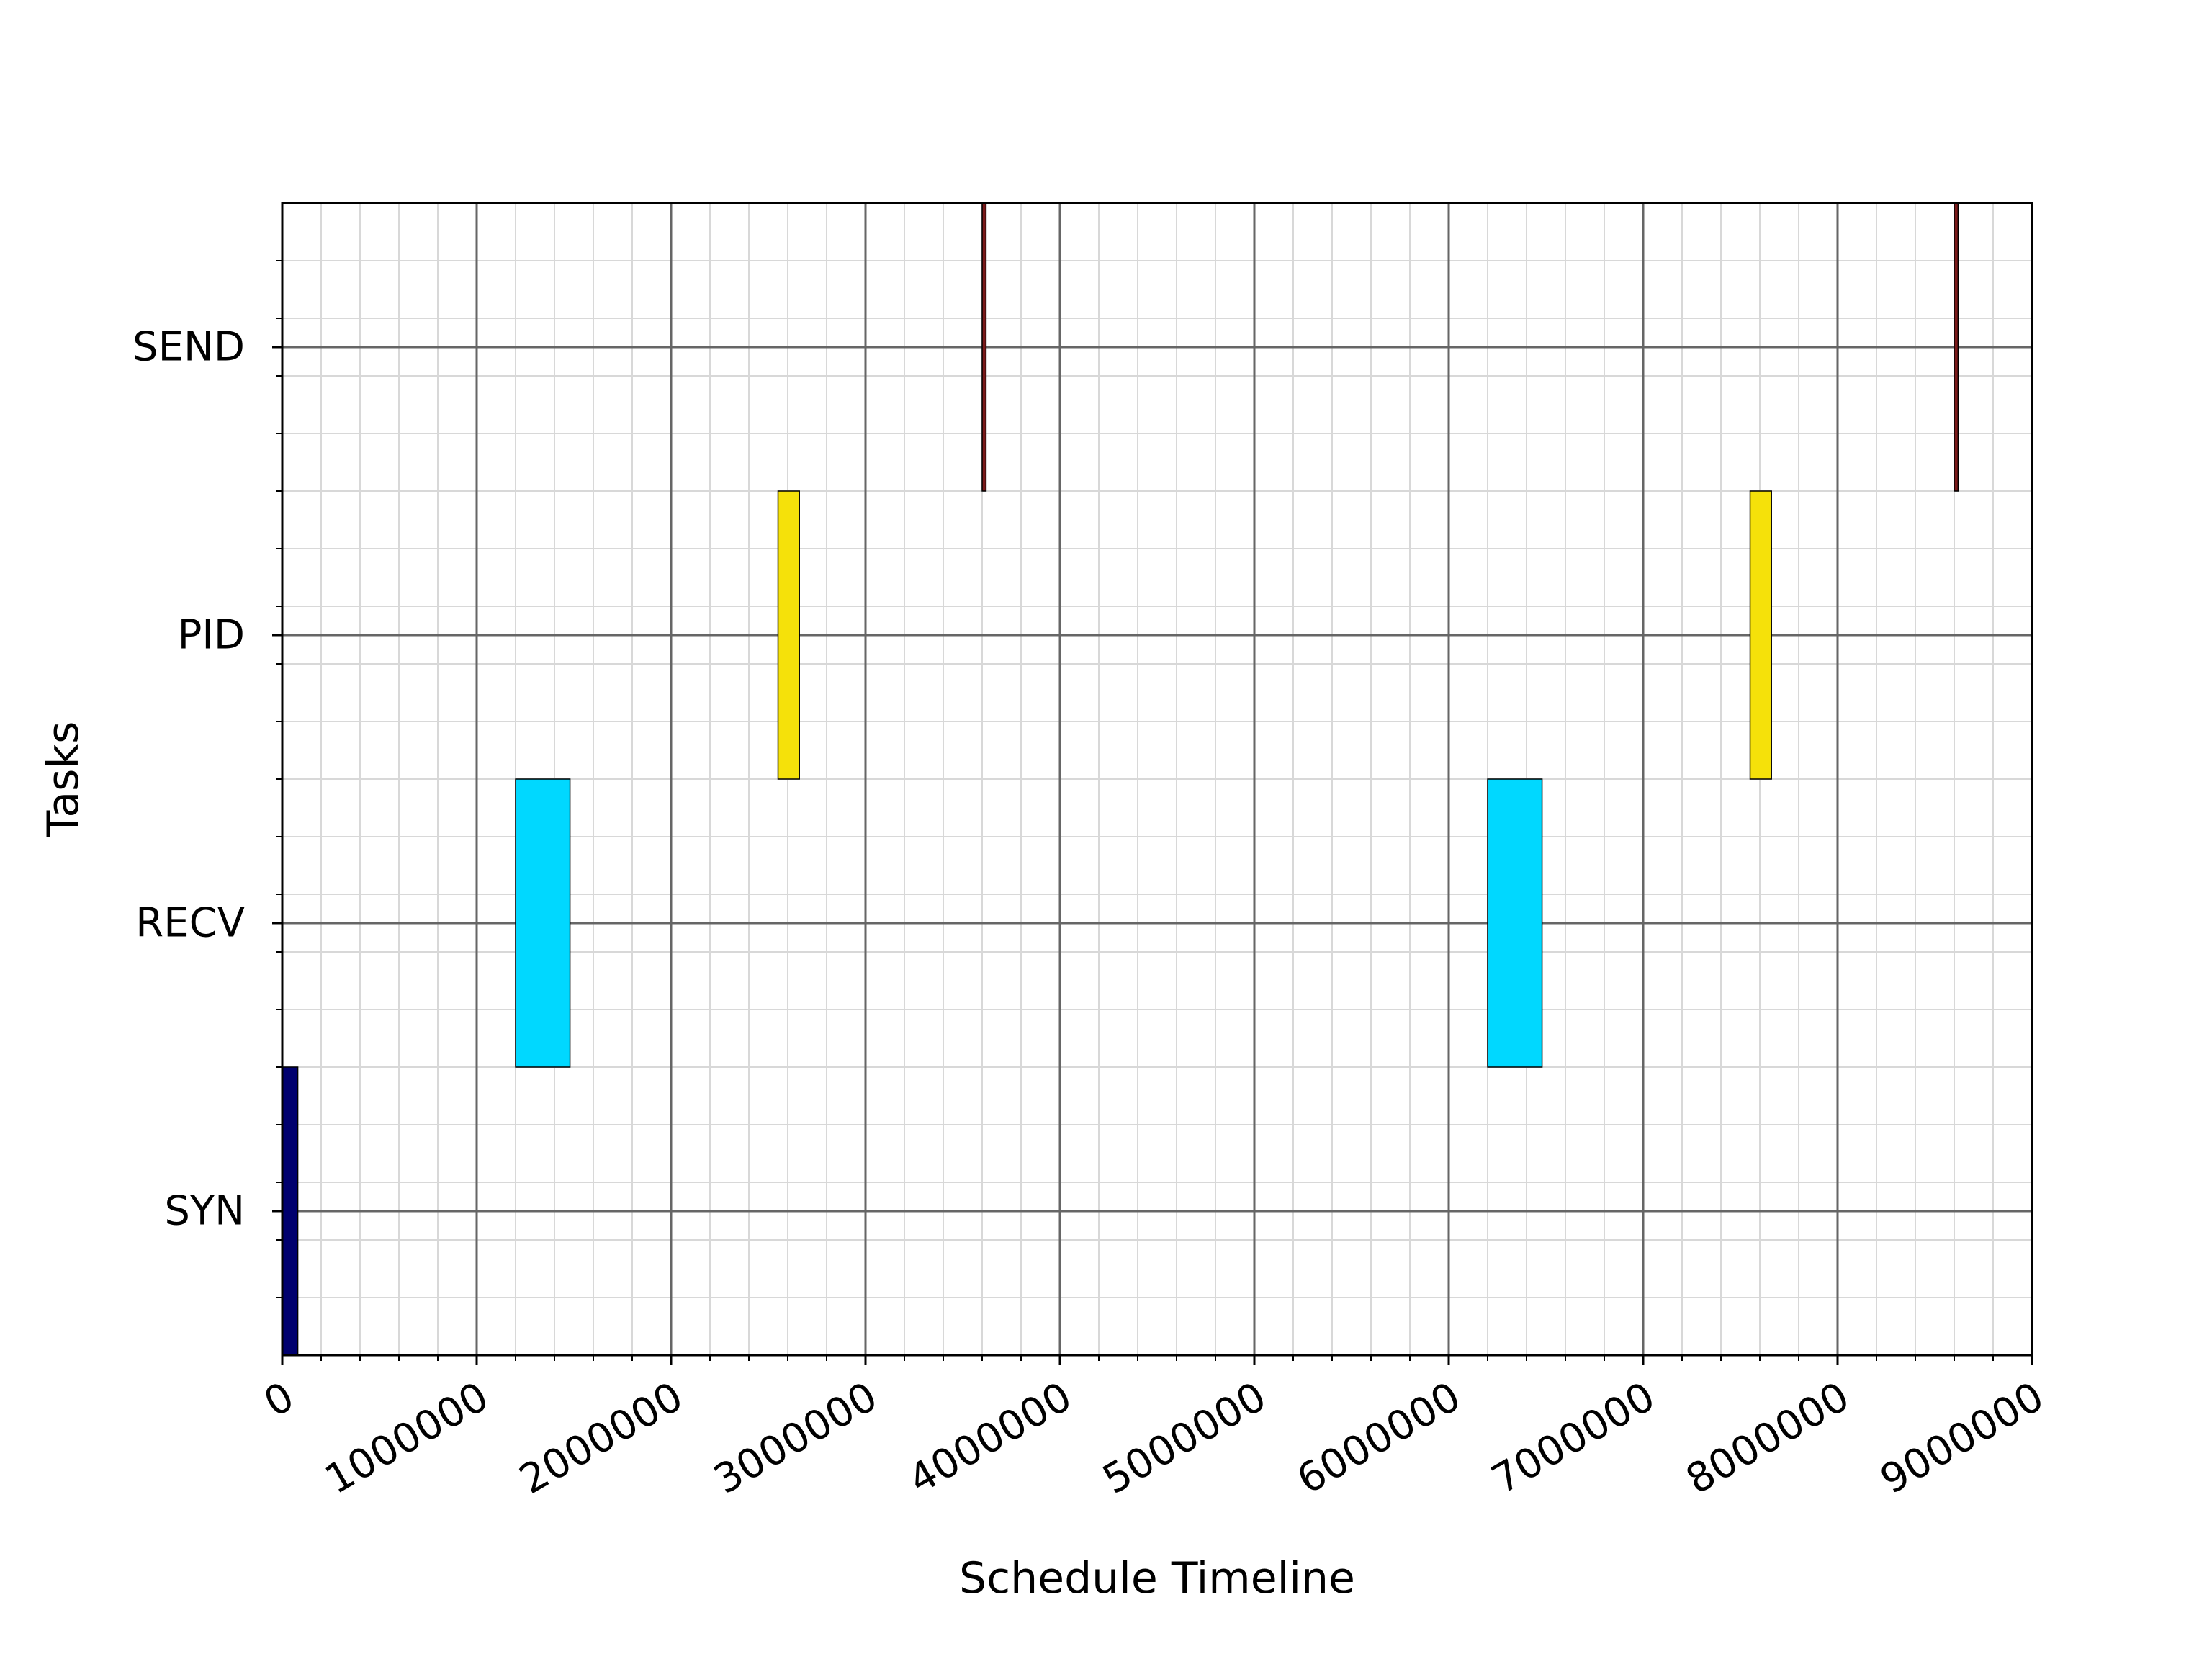 Image resolution: width=2212 pixels, height=1659 pixels. Describe the element at coordinates (204, 1211) in the screenshot. I see `y-tick-label: SYN` at that location.